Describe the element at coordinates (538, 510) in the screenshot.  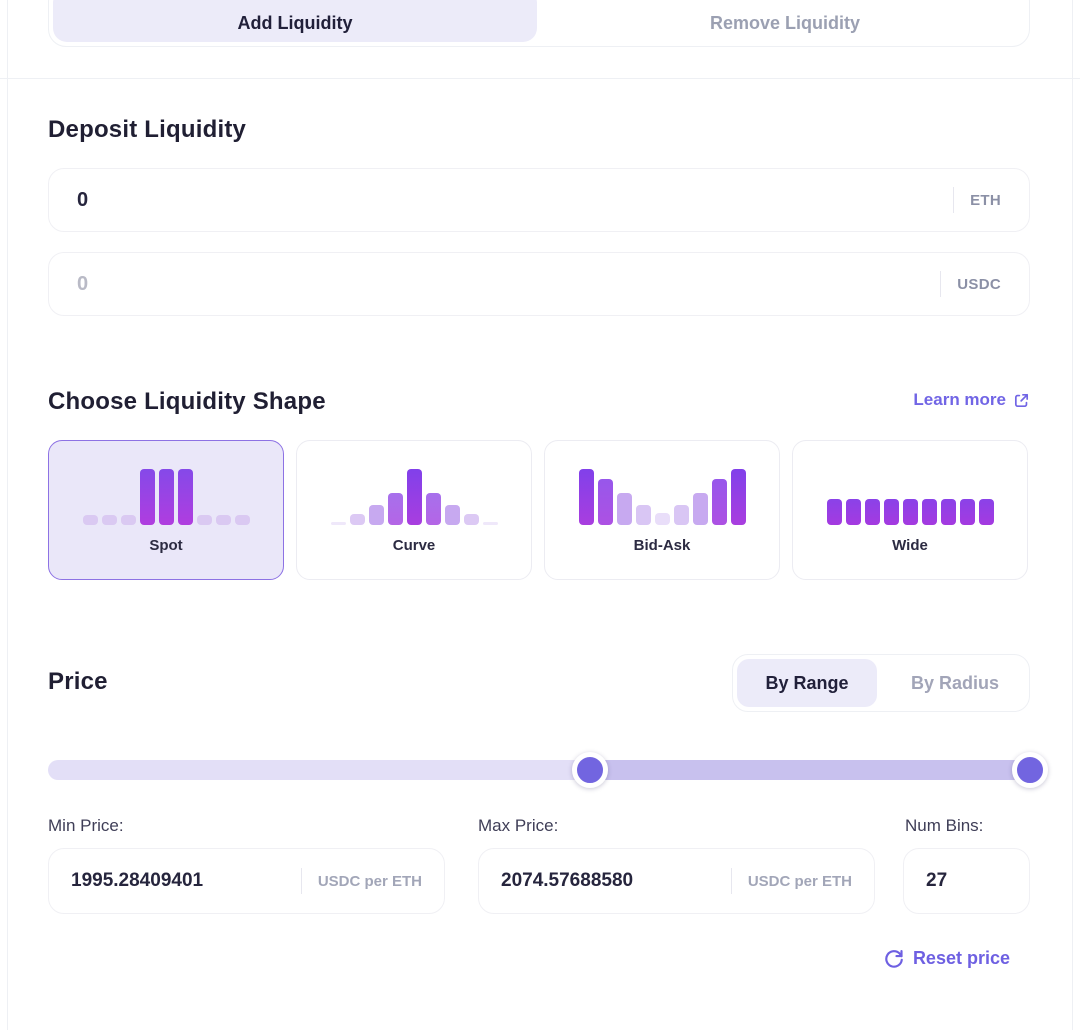
I see `shape-cards-row: Spot Curve Bid-Ask Wide` at that location.